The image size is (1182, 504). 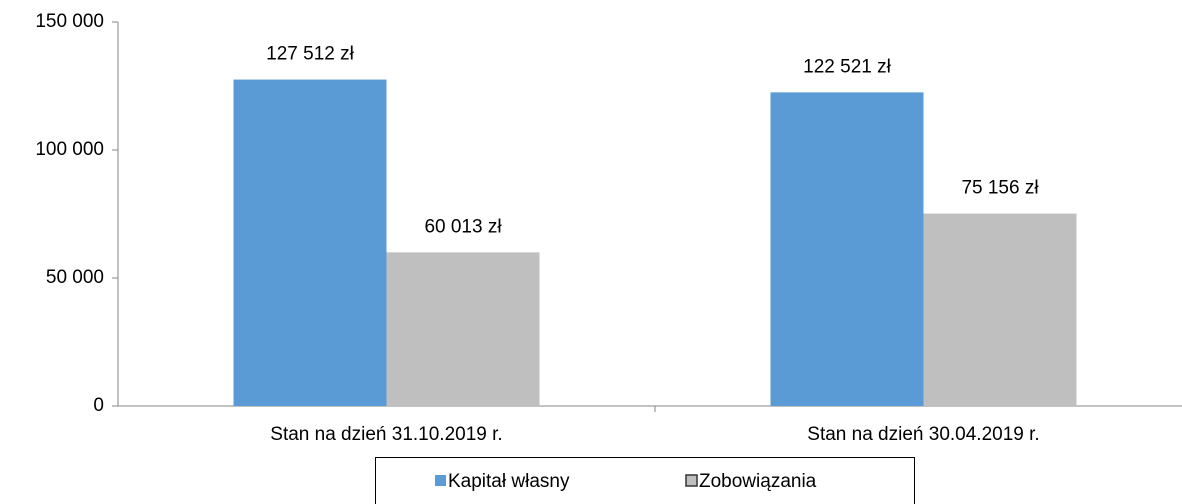 What do you see at coordinates (463, 226) in the screenshot?
I see `value-label: 60 013 zł` at bounding box center [463, 226].